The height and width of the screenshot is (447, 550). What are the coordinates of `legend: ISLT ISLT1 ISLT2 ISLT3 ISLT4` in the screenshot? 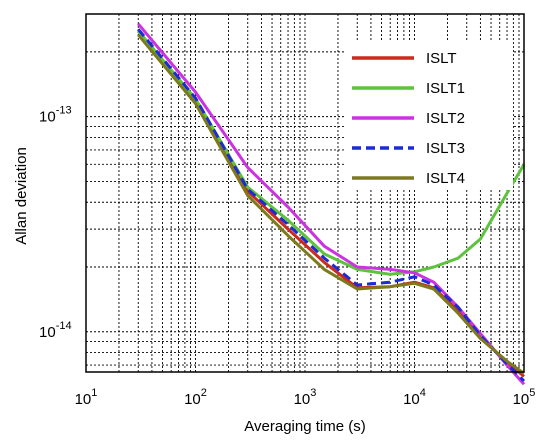 It's located at (429, 115).